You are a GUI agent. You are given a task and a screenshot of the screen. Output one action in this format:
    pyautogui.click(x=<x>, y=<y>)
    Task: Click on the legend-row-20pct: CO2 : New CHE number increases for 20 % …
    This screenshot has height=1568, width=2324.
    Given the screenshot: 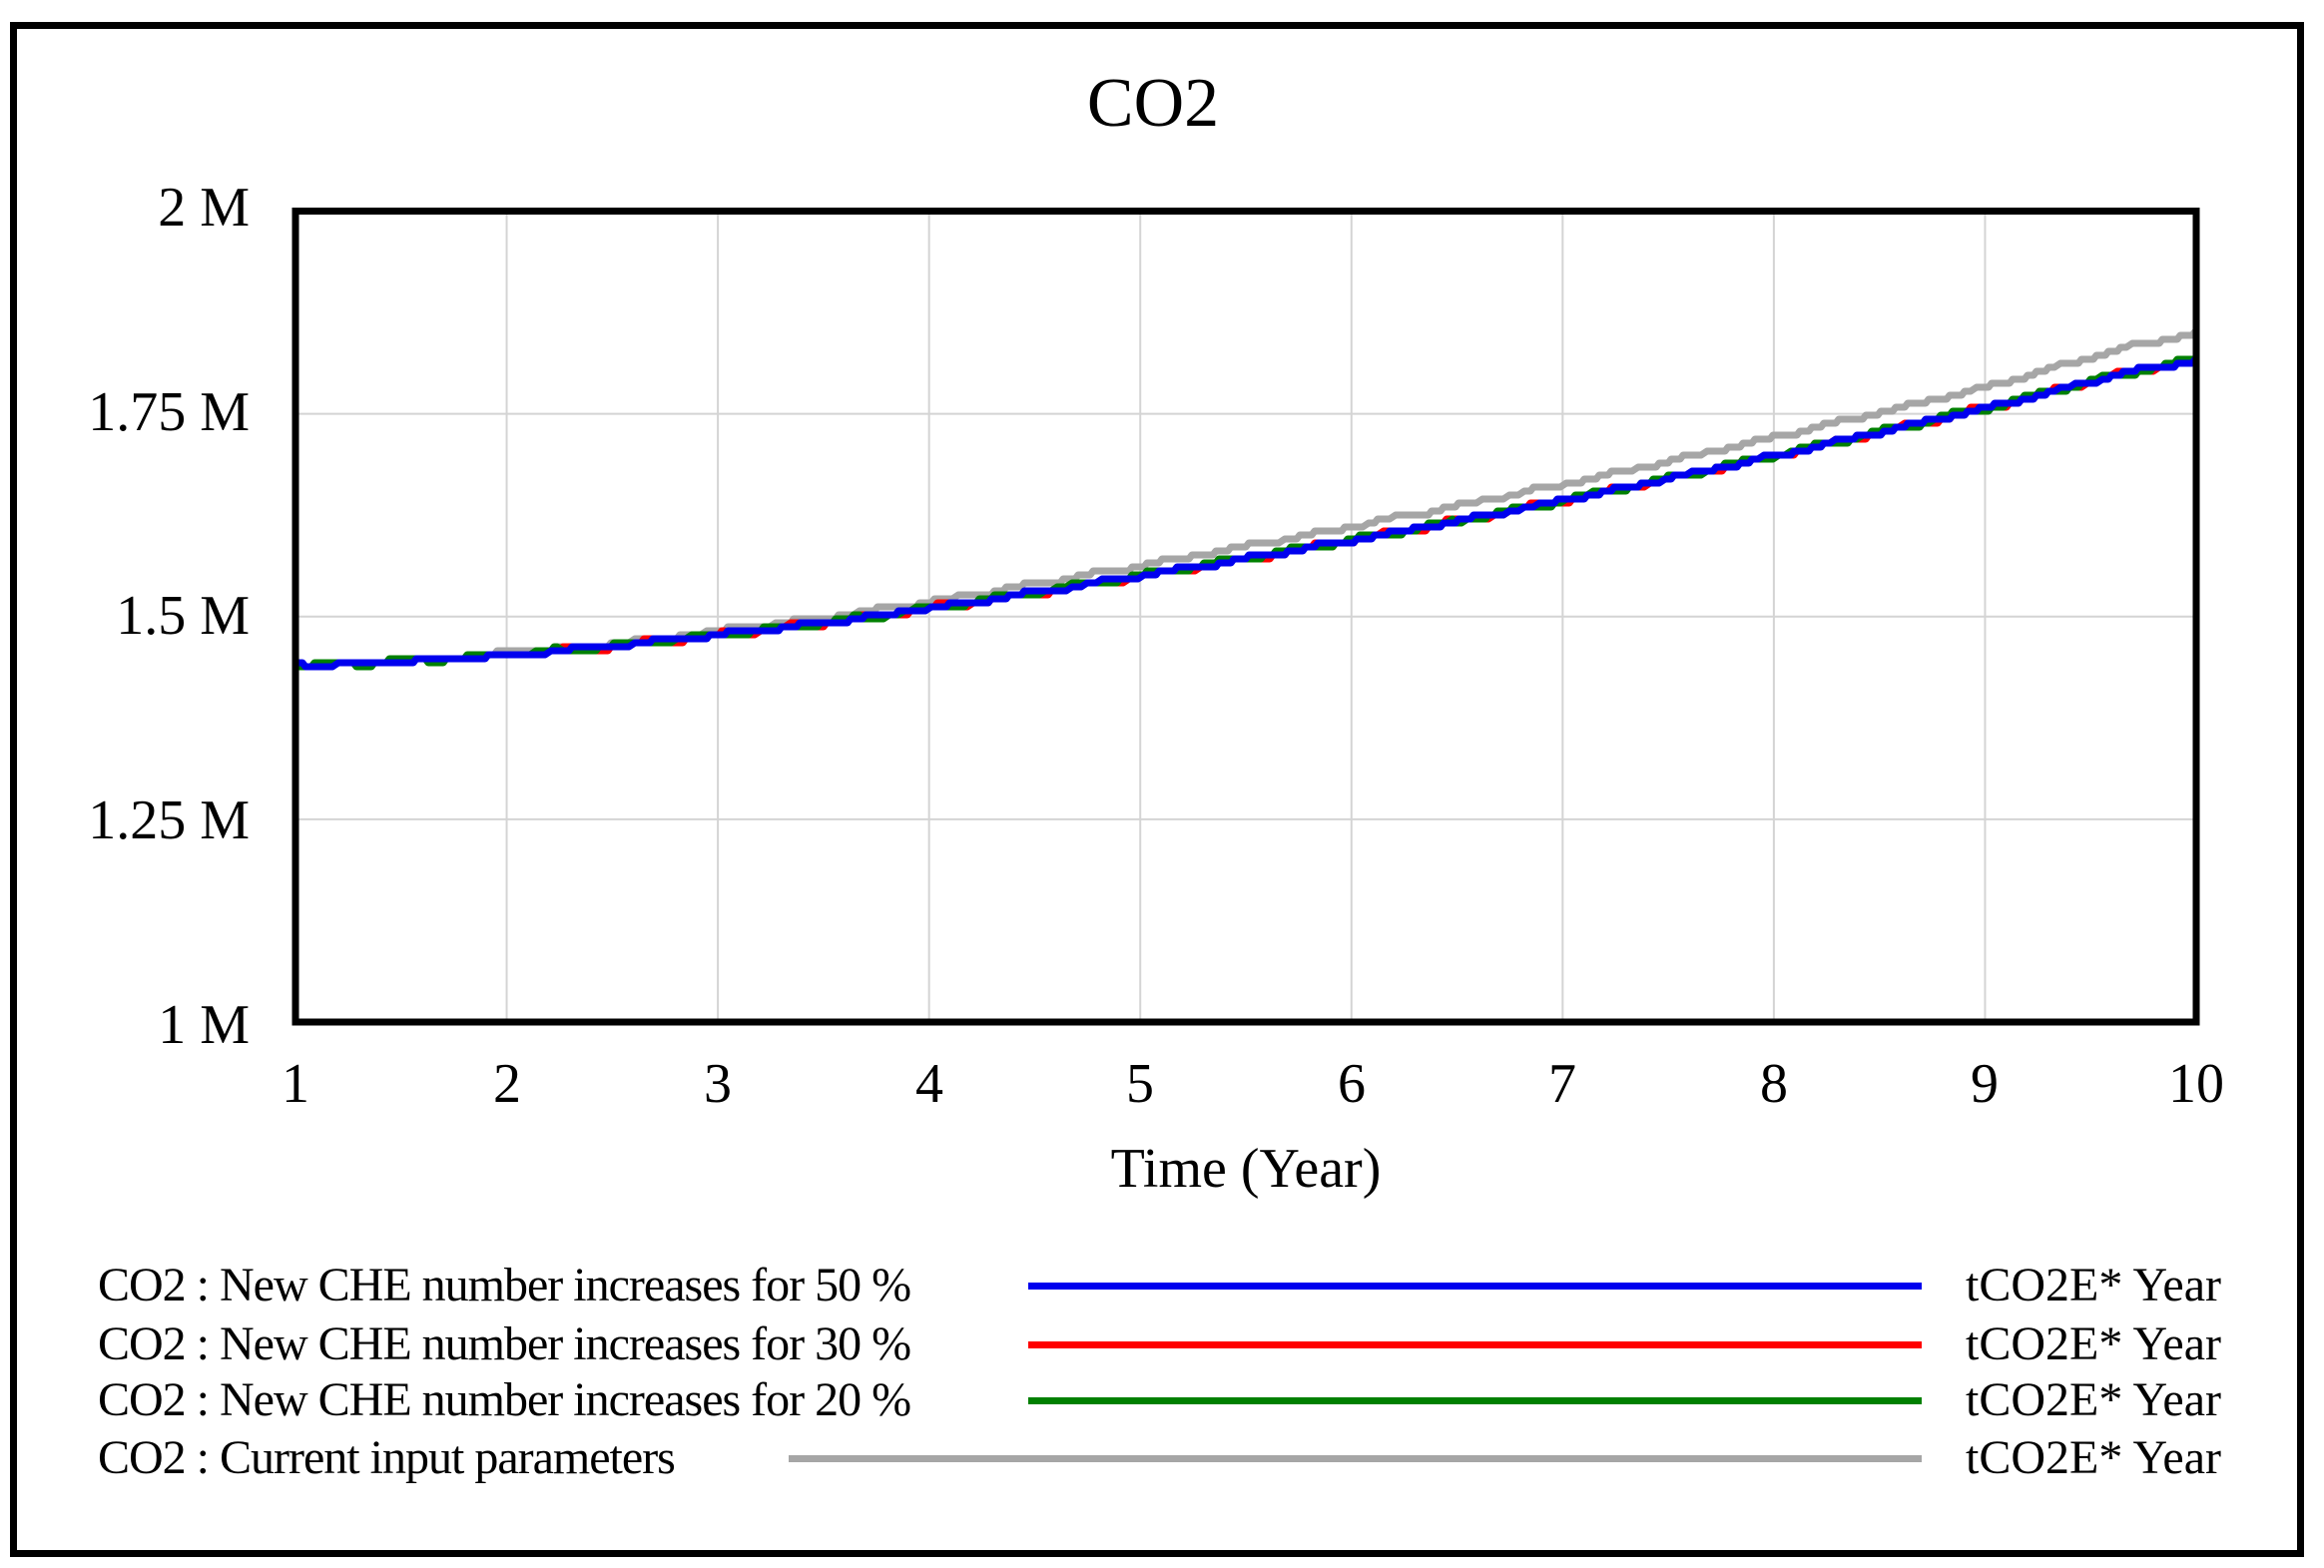 What is the action you would take?
    pyautogui.click(x=1162, y=1400)
    